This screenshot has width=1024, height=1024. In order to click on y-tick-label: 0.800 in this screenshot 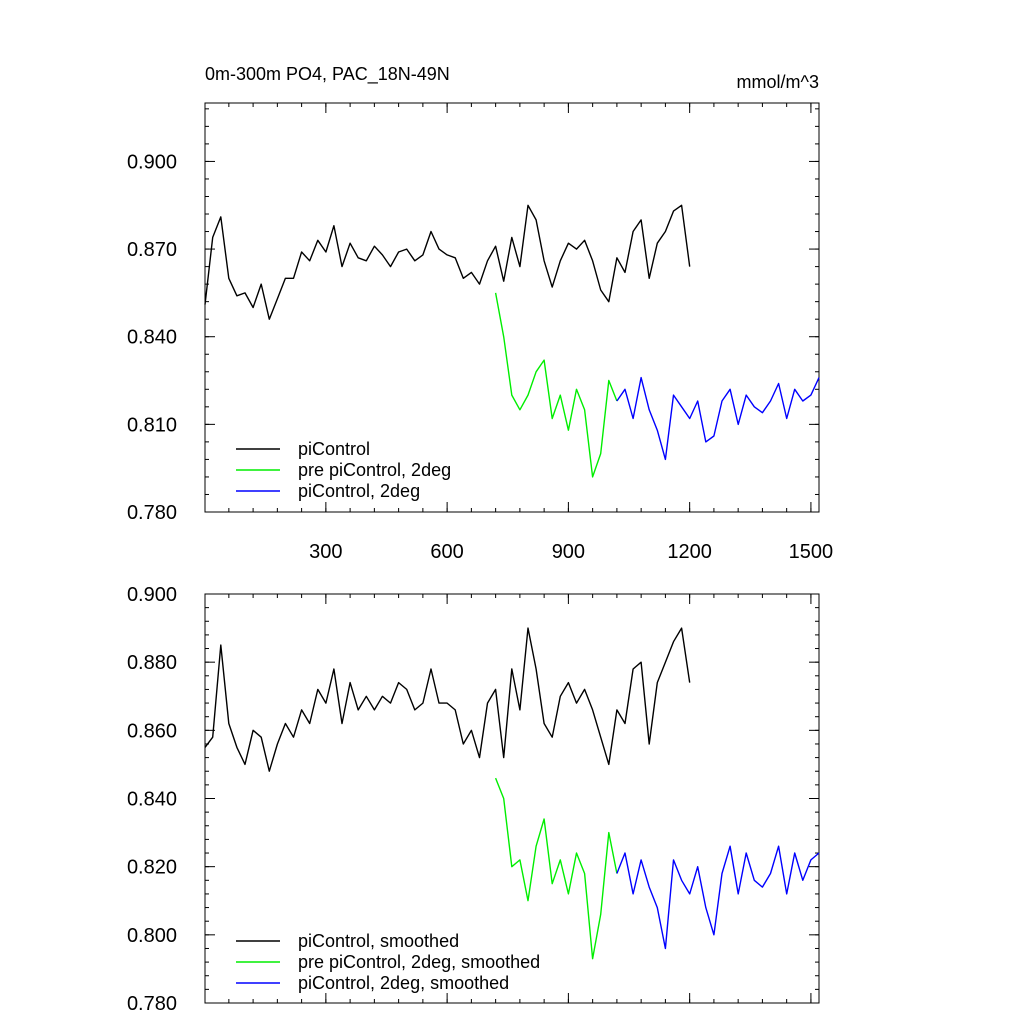, I will do `click(152, 936)`.